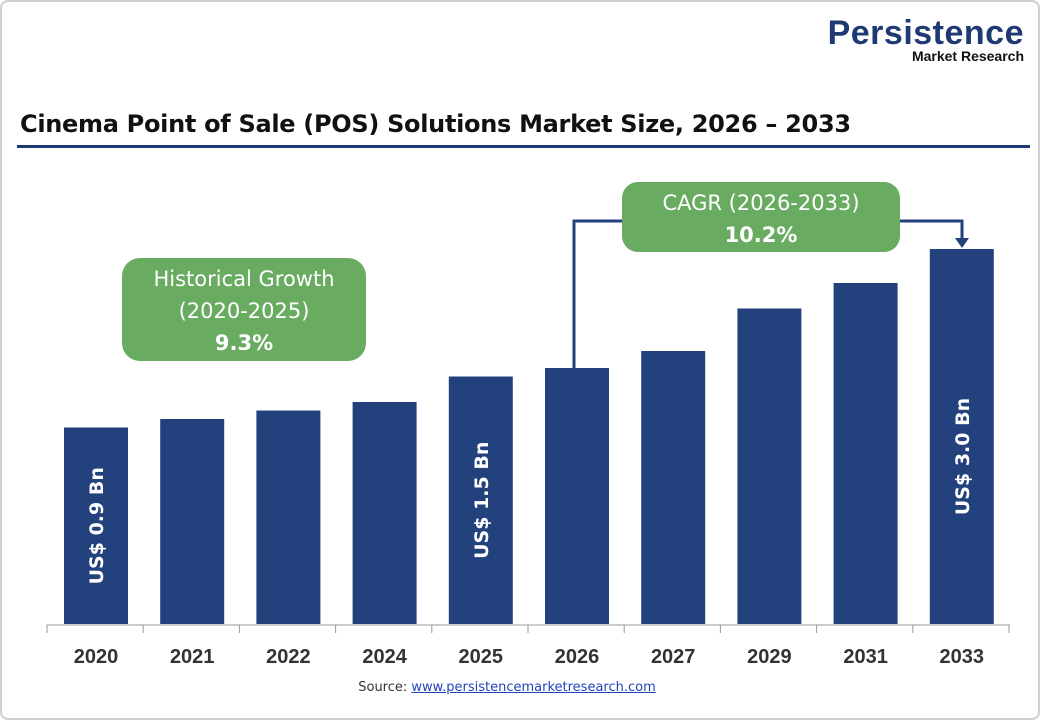 This screenshot has width=1040, height=720. I want to click on historical-callout-value: 9.3%, so click(244, 343).